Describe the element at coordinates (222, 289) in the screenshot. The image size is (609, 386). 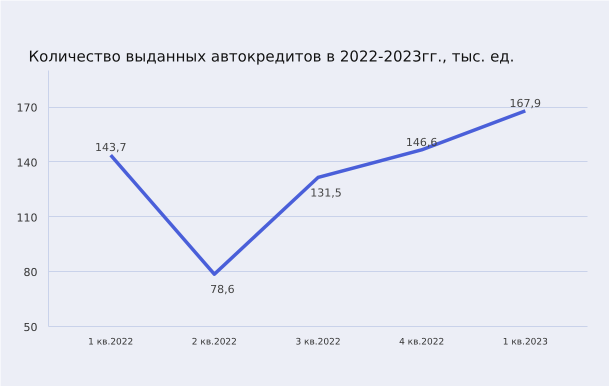
I see `data-label: 78,6` at that location.